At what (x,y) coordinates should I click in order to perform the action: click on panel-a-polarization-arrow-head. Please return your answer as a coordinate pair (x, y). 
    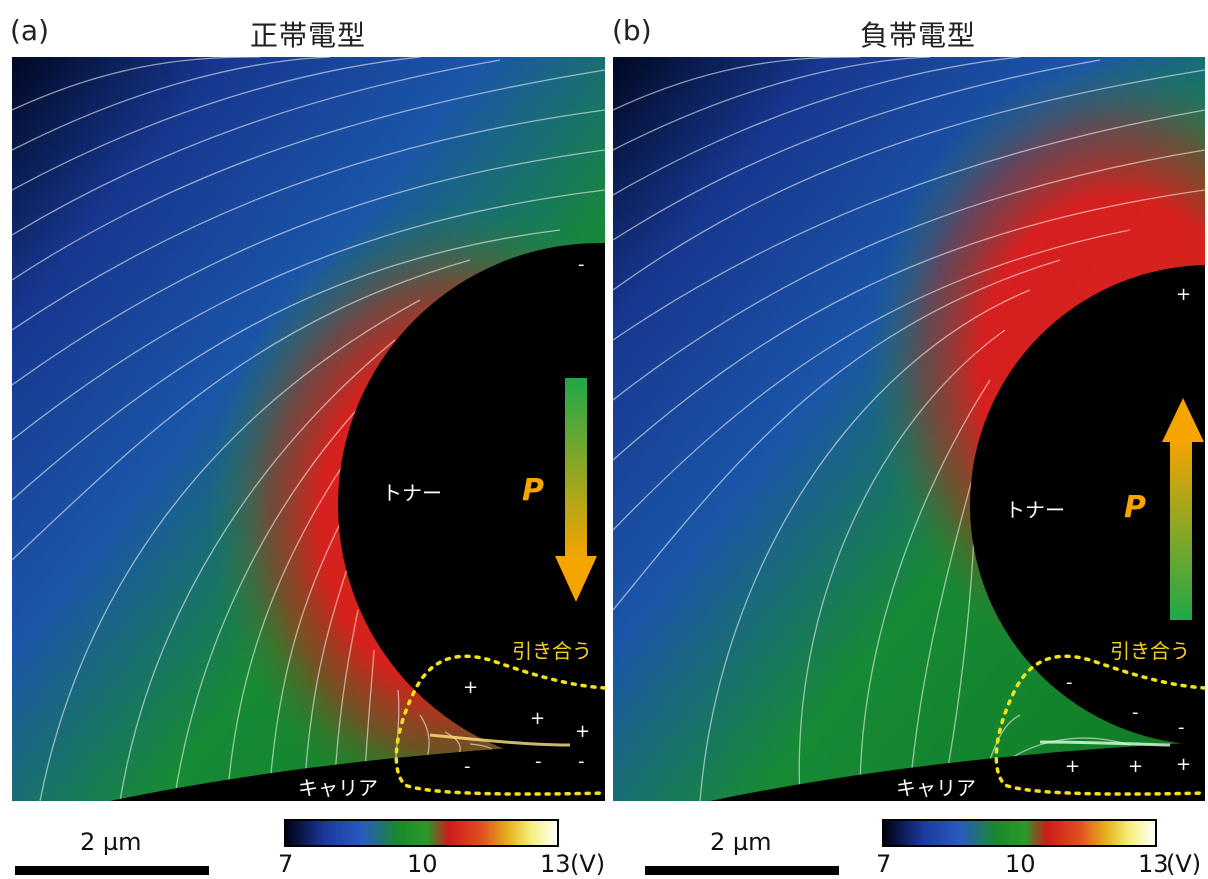
    Looking at the image, I should click on (576, 579).